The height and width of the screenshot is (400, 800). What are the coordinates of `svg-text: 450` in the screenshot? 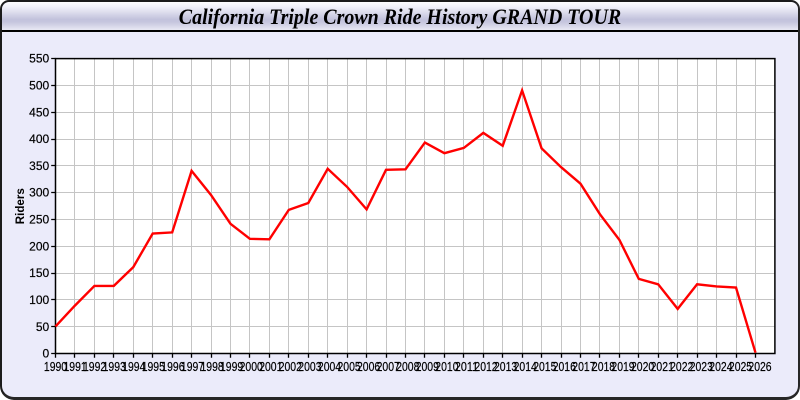 It's located at (39, 112).